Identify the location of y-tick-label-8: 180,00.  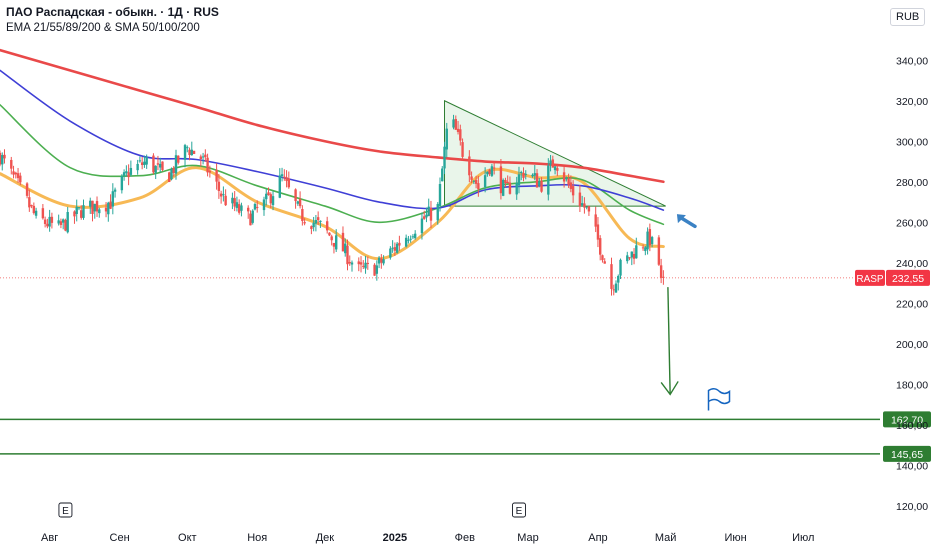
(912, 385).